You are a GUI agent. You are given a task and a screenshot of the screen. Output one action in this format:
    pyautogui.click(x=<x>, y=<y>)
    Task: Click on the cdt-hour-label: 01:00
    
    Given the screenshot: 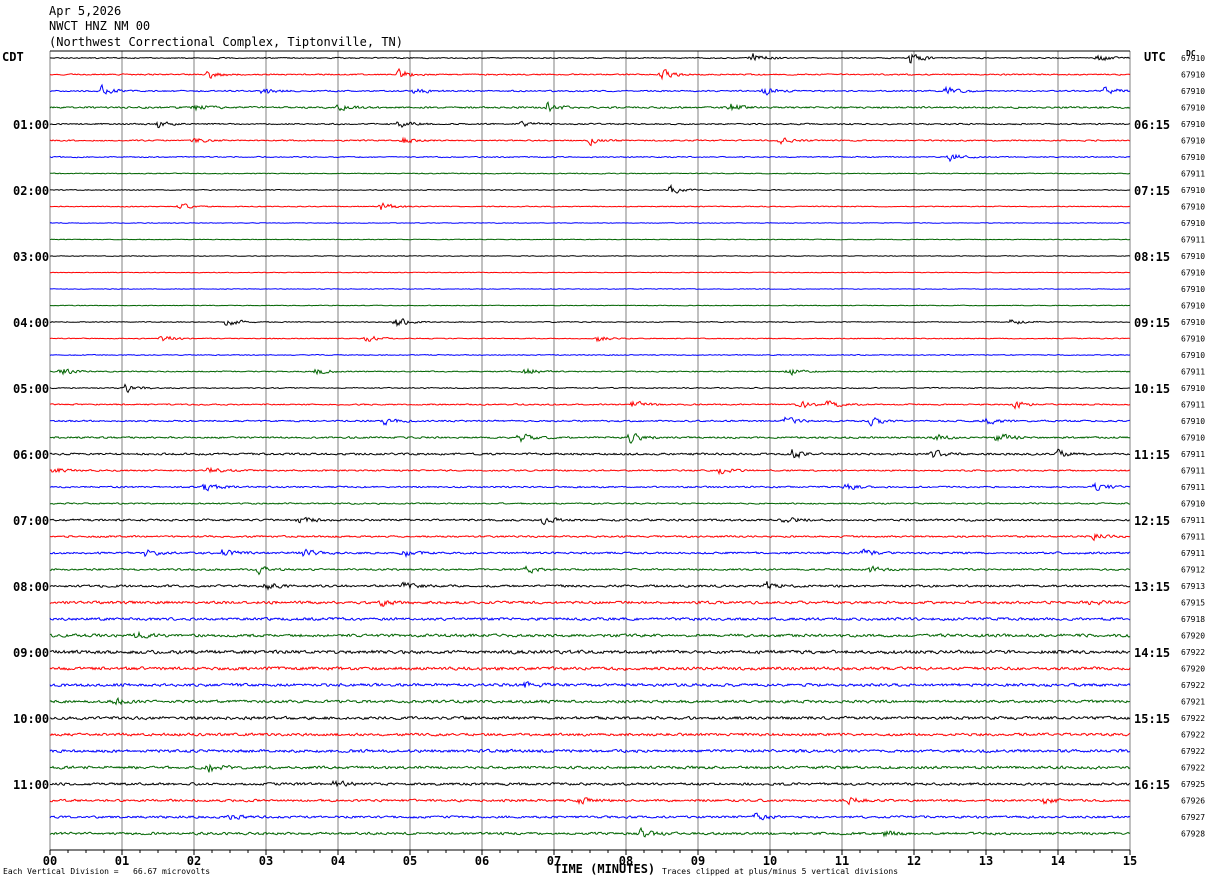 What is the action you would take?
    pyautogui.click(x=31, y=125)
    